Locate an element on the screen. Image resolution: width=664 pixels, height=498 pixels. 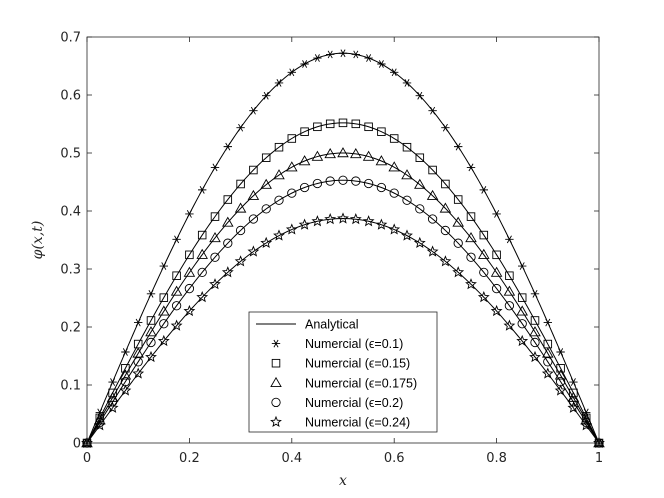
y-tick-label: 0.1 is located at coordinates (70, 386).